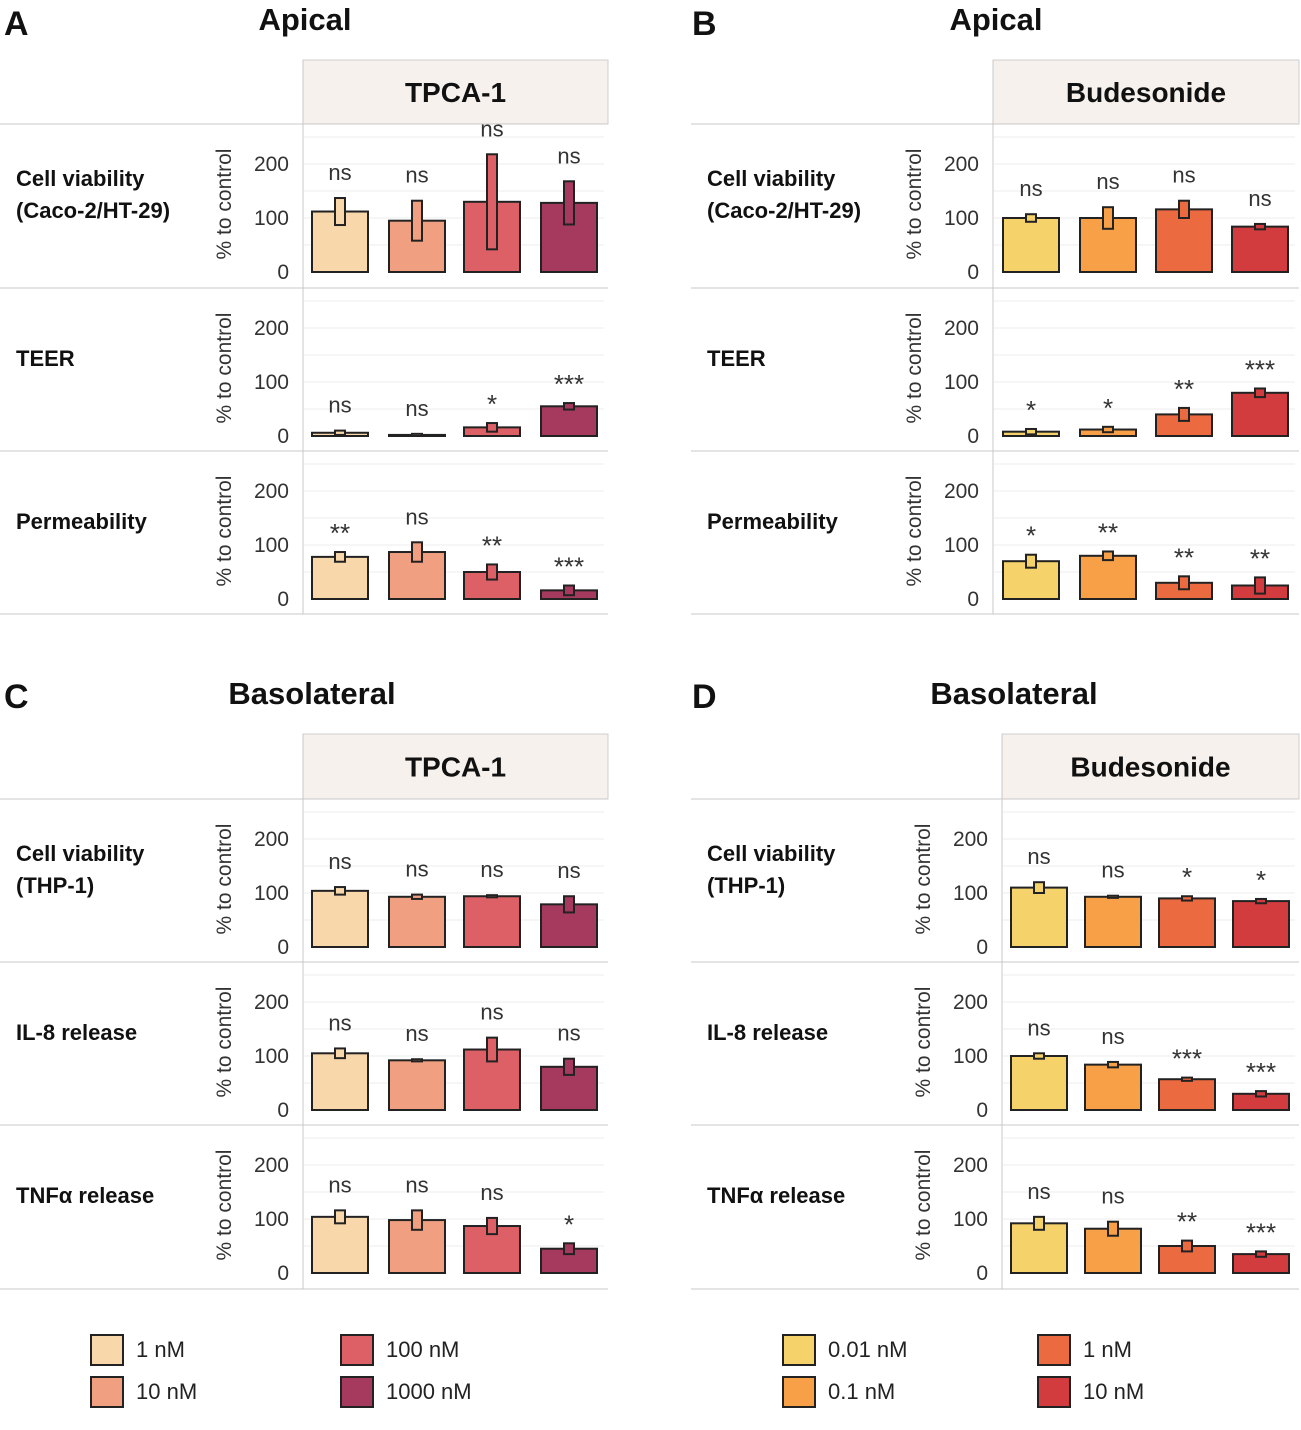 Image resolution: width=1301 pixels, height=1430 pixels. Describe the element at coordinates (76, 1032) in the screenshot. I see `row-label: IL-8 release` at that location.